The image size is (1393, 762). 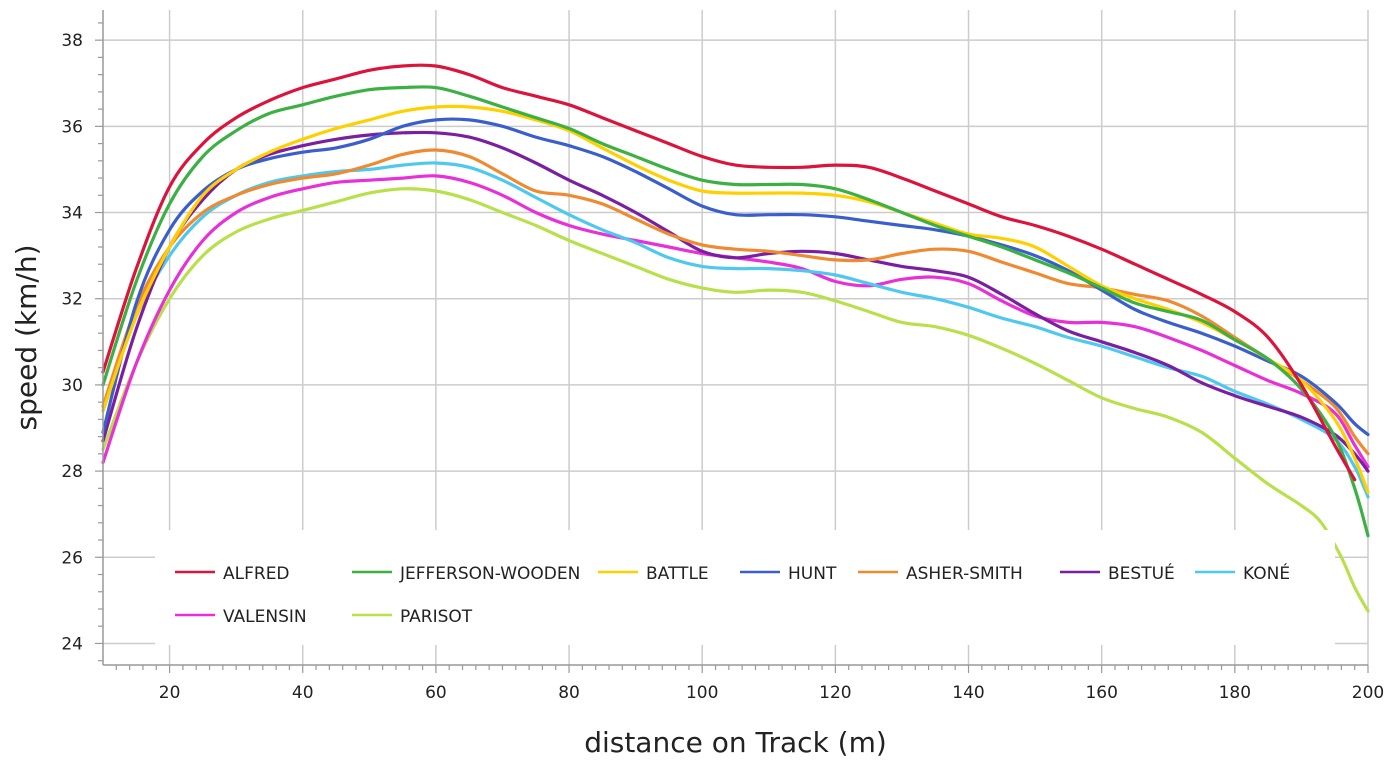 I want to click on legend-label-battle: BATTLE, so click(x=677, y=574).